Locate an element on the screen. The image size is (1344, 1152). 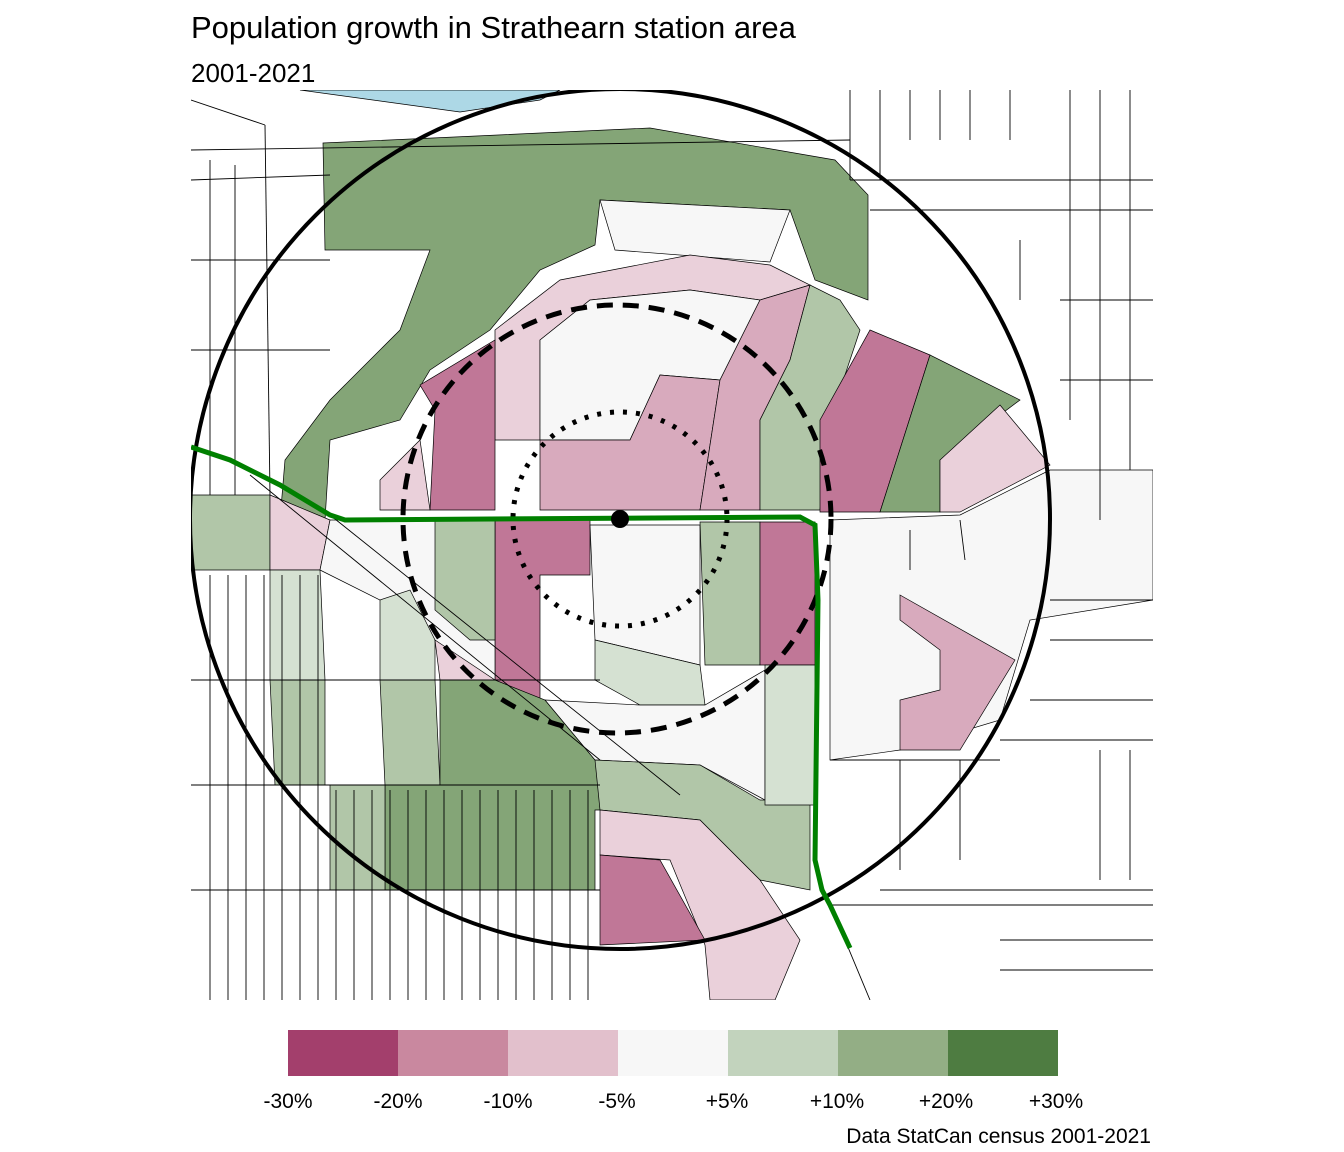
station-dot is located at coordinates (620, 519).